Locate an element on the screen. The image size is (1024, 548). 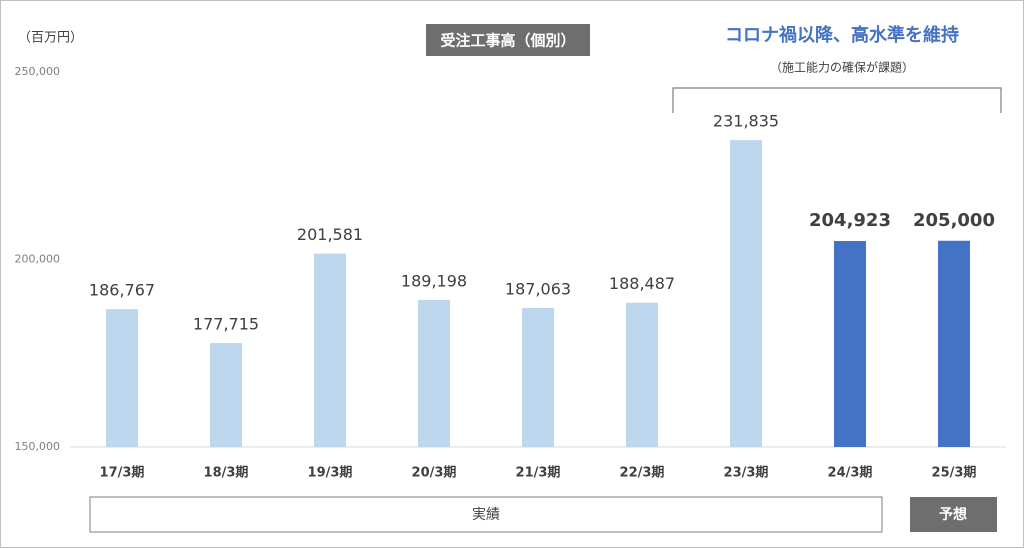
value-label: 231,835 is located at coordinates (746, 121).